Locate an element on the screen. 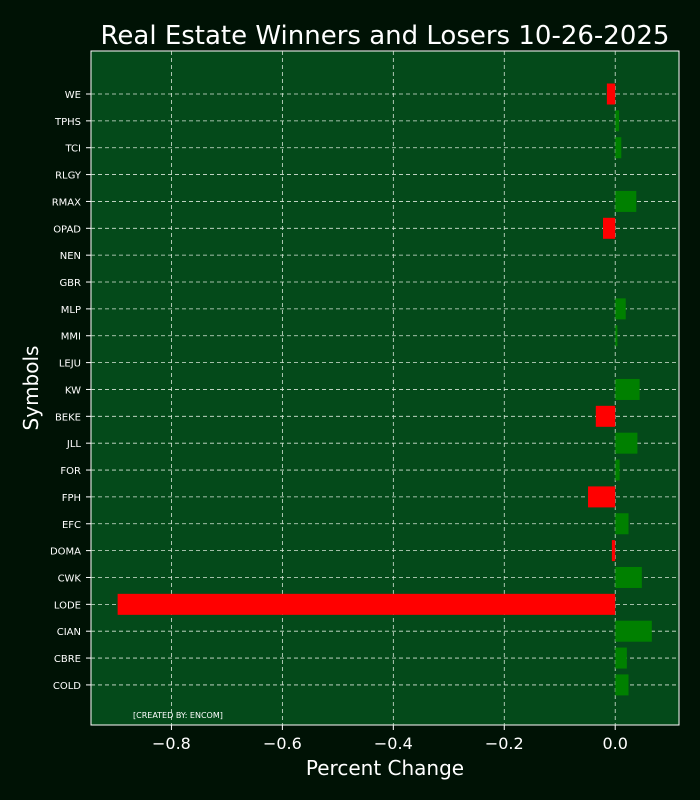 Image resolution: width=700 pixels, height=800 pixels. bar-beke is located at coordinates (605, 416).